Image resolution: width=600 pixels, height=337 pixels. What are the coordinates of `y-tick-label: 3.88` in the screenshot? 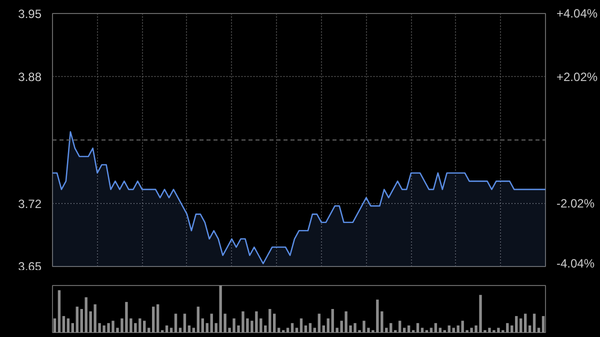 It's located at (30, 77).